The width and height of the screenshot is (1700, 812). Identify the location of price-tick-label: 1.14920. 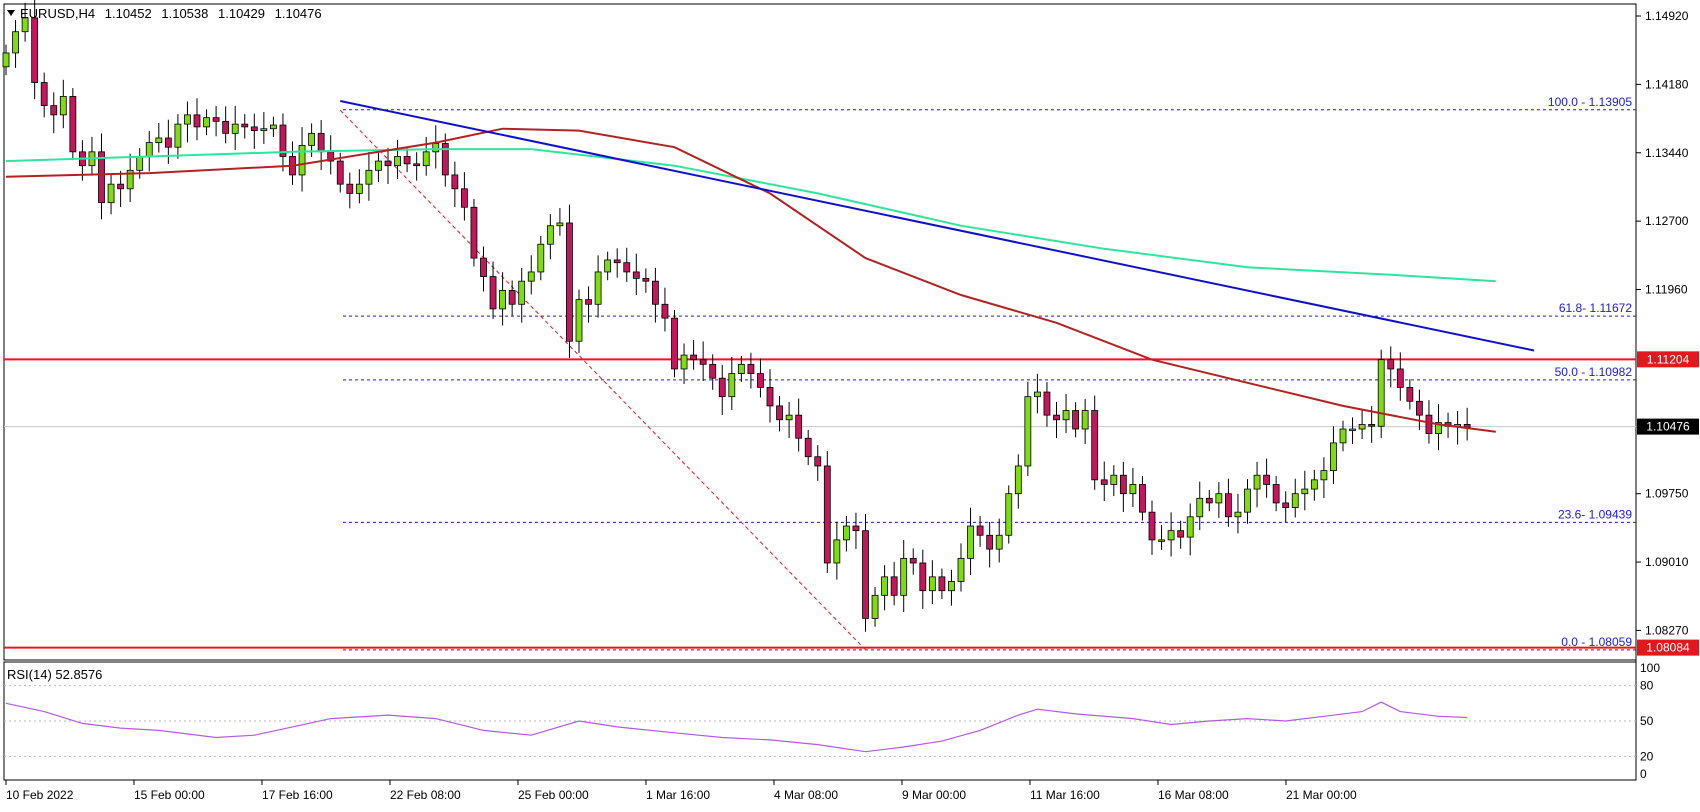
(1667, 16).